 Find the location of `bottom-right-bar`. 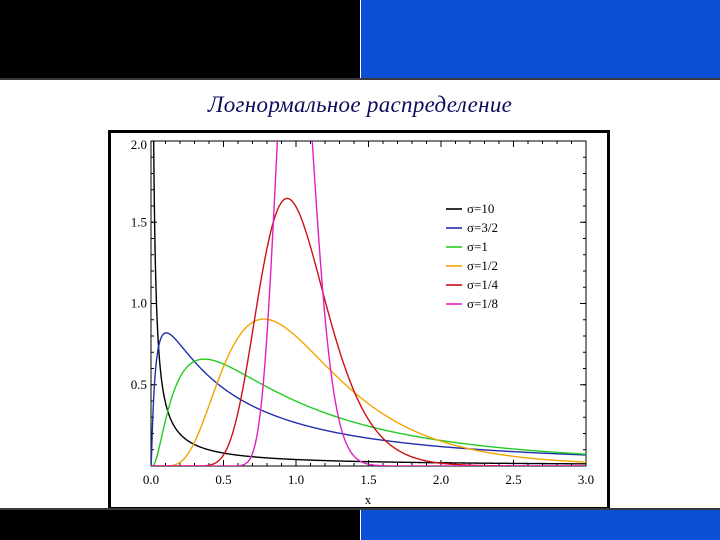

bottom-right-bar is located at coordinates (540, 525).